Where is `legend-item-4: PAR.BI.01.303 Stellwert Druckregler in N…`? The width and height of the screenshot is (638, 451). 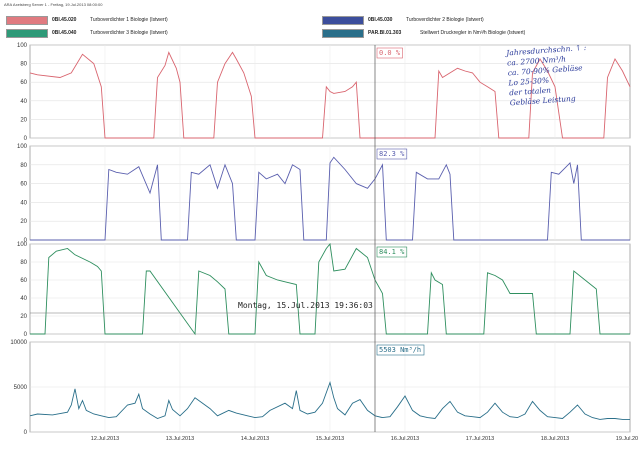 legend-item-4: PAR.BI.01.303 Stellwert Druckregler in N… is located at coordinates (477, 34).